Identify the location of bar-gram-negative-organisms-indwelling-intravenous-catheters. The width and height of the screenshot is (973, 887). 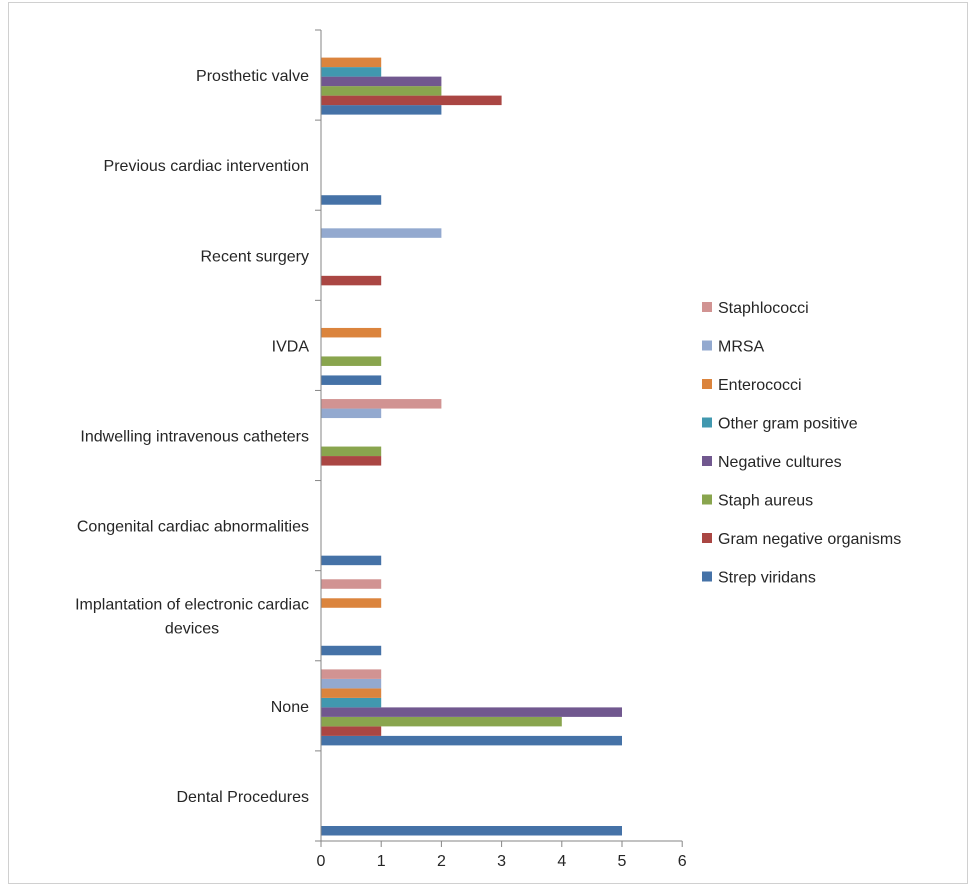
(351, 461).